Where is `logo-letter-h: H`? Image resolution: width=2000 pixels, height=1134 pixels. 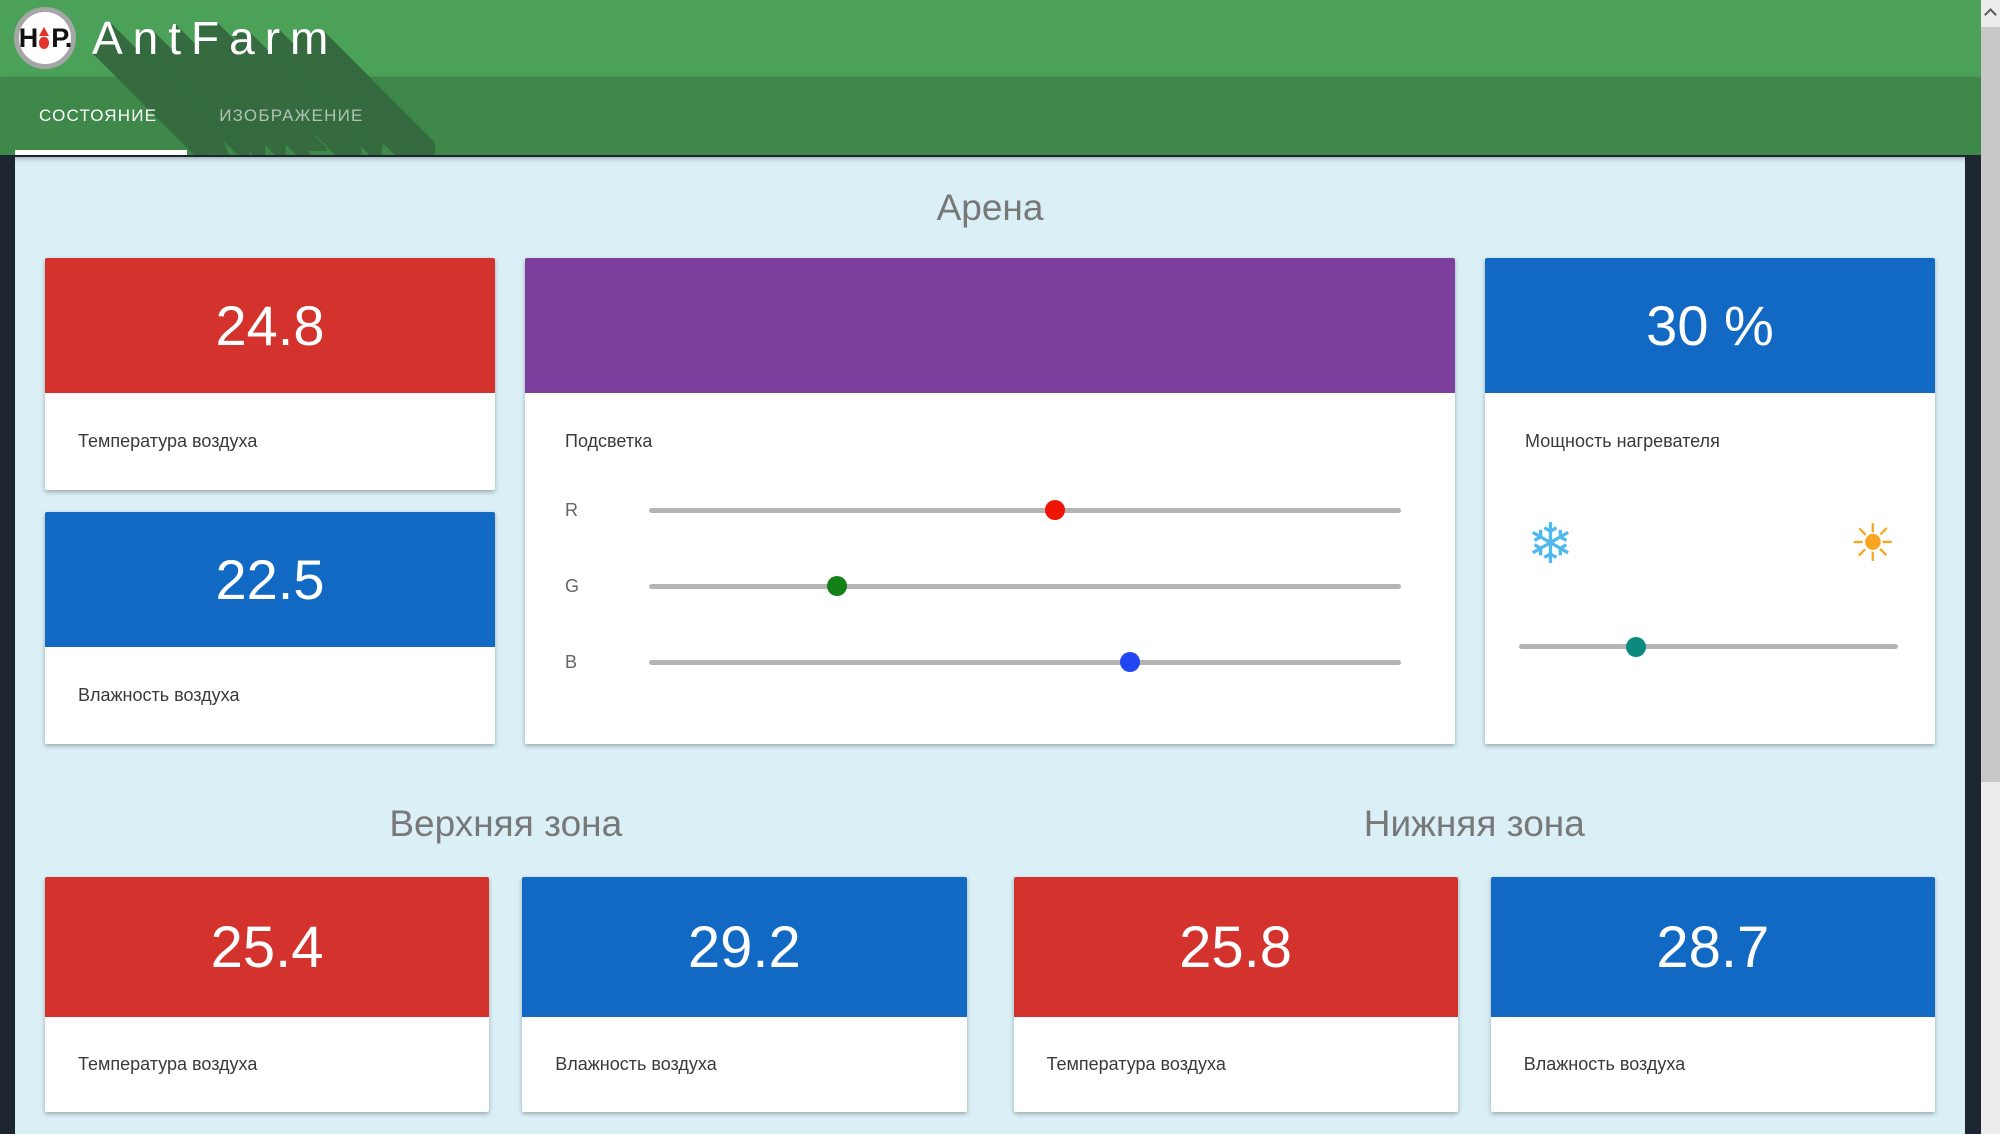
logo-letter-h: H is located at coordinates (28, 37).